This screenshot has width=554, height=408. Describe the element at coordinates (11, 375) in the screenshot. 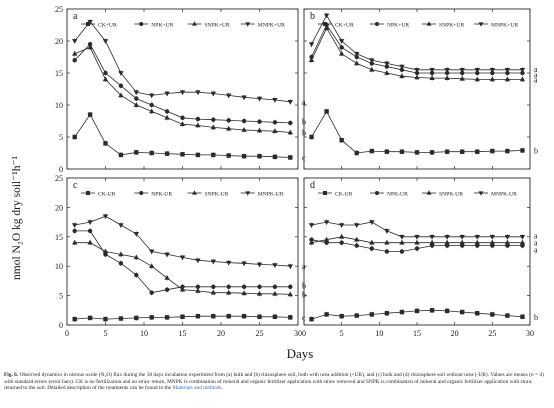

I see `caption-lead: Fig. 6.` at that location.